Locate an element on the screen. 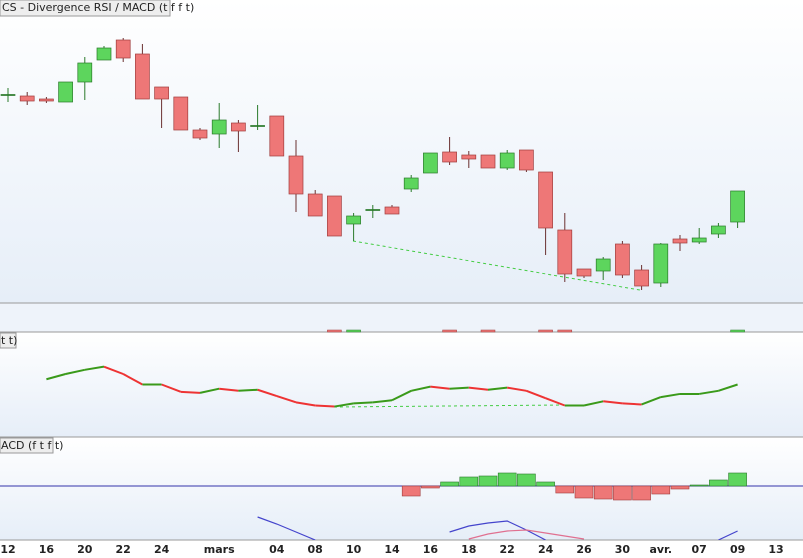  rsi-title: t t) is located at coordinates (9, 340).